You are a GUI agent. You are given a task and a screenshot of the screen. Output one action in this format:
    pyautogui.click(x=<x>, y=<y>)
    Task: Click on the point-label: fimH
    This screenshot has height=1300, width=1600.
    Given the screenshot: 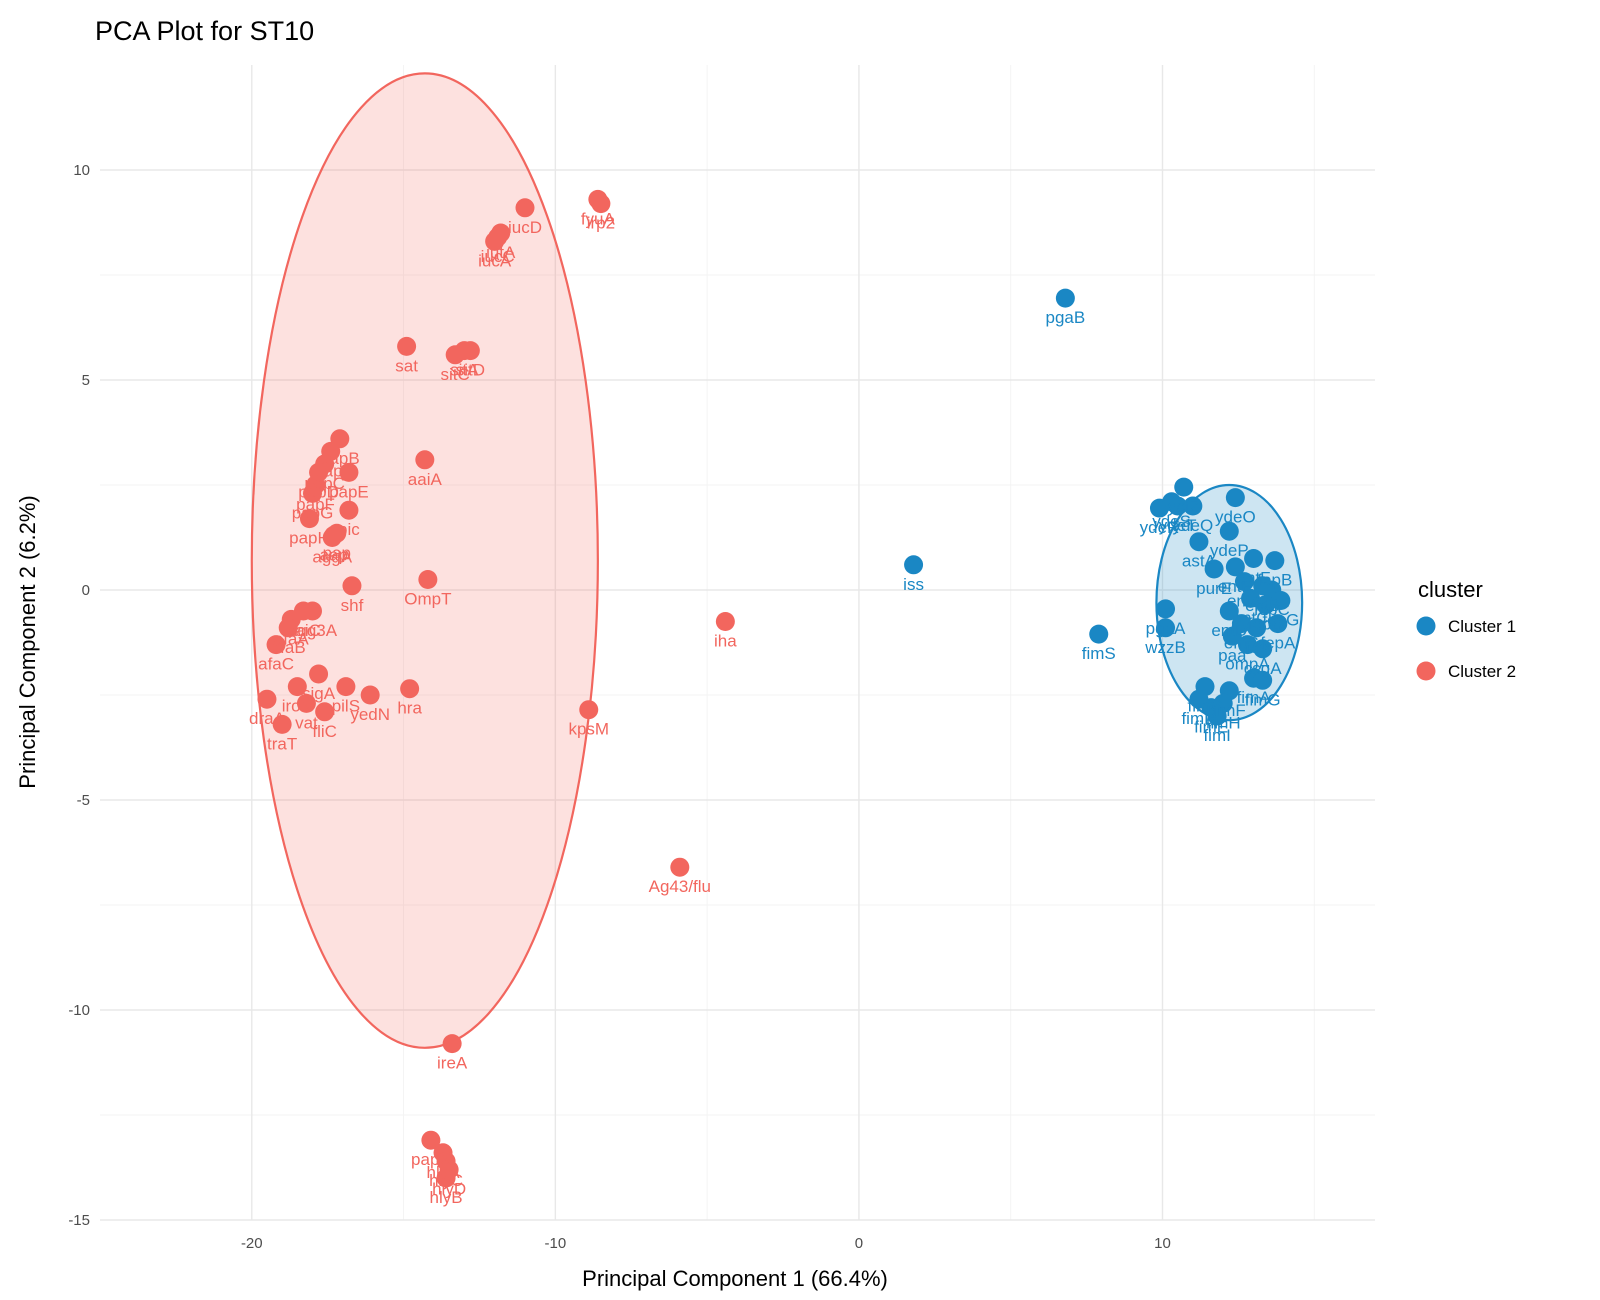 What is the action you would take?
    pyautogui.click(x=1223, y=722)
    